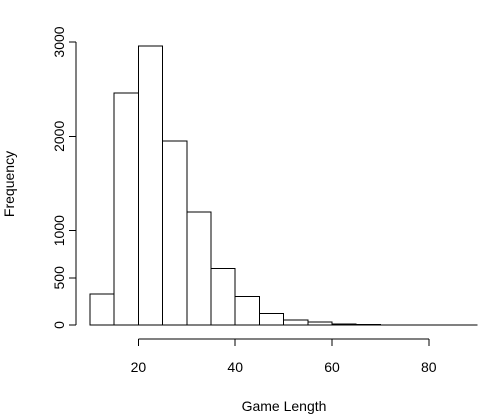  I want to click on y-tick-label: 3000, so click(59, 41).